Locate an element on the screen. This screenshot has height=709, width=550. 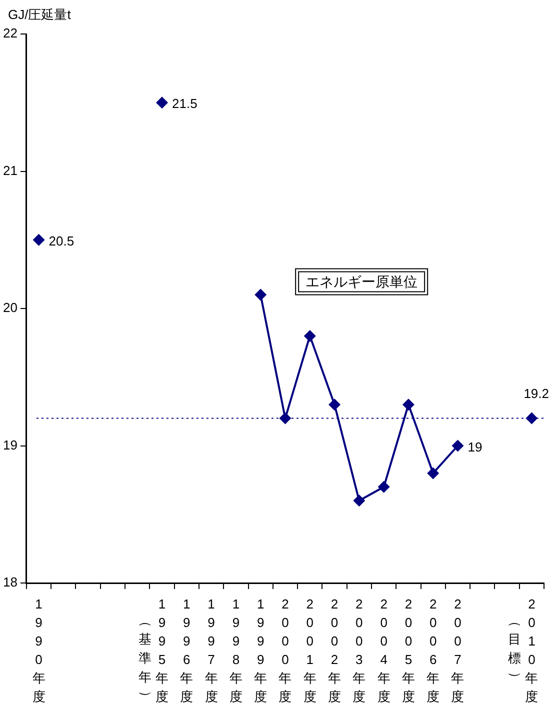
y-tick-label: 19 is located at coordinates (10, 444).